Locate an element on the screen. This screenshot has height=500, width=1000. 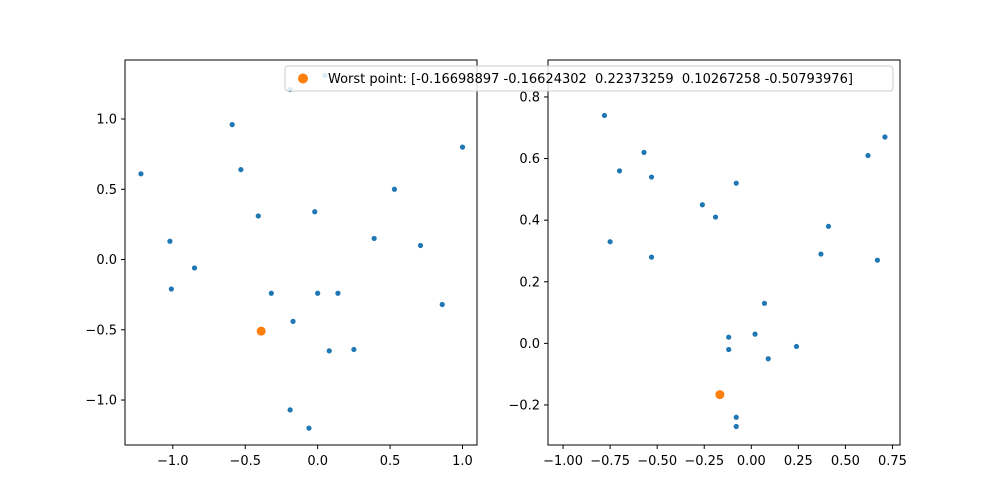
y-tick-label: 1.0 is located at coordinates (106, 120).